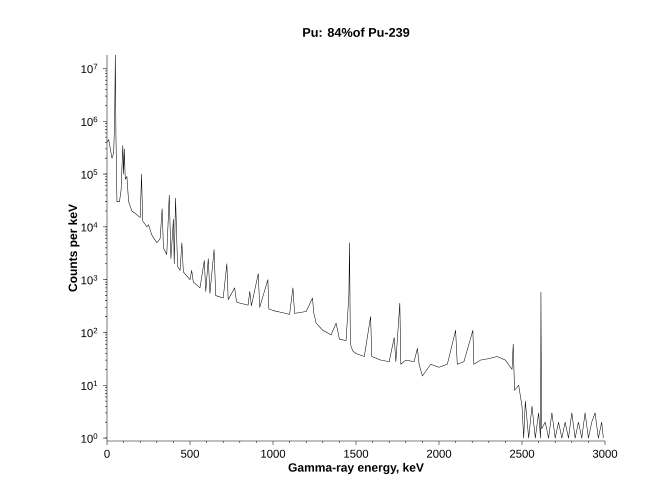 Image resolution: width=652 pixels, height=489 pixels. Describe the element at coordinates (356, 32) in the screenshot. I see `chart-title: Pu: 84%of Pu-239` at that location.